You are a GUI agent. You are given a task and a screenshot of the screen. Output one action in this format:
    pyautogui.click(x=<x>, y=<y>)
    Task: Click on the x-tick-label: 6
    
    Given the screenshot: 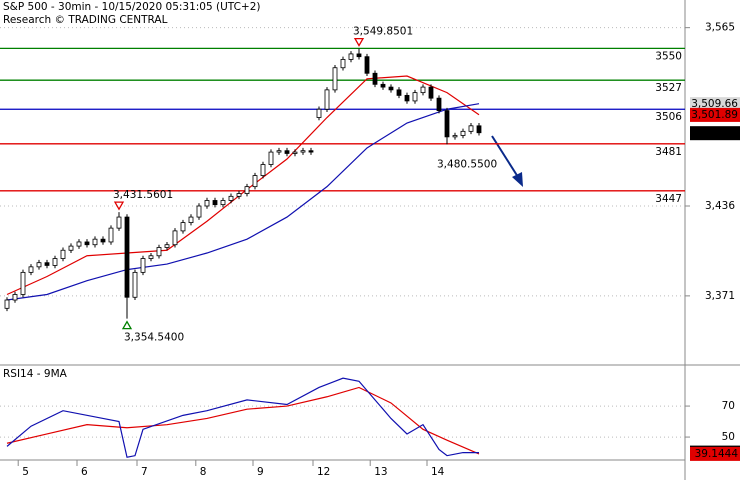 What is the action you would take?
    pyautogui.click(x=84, y=472)
    